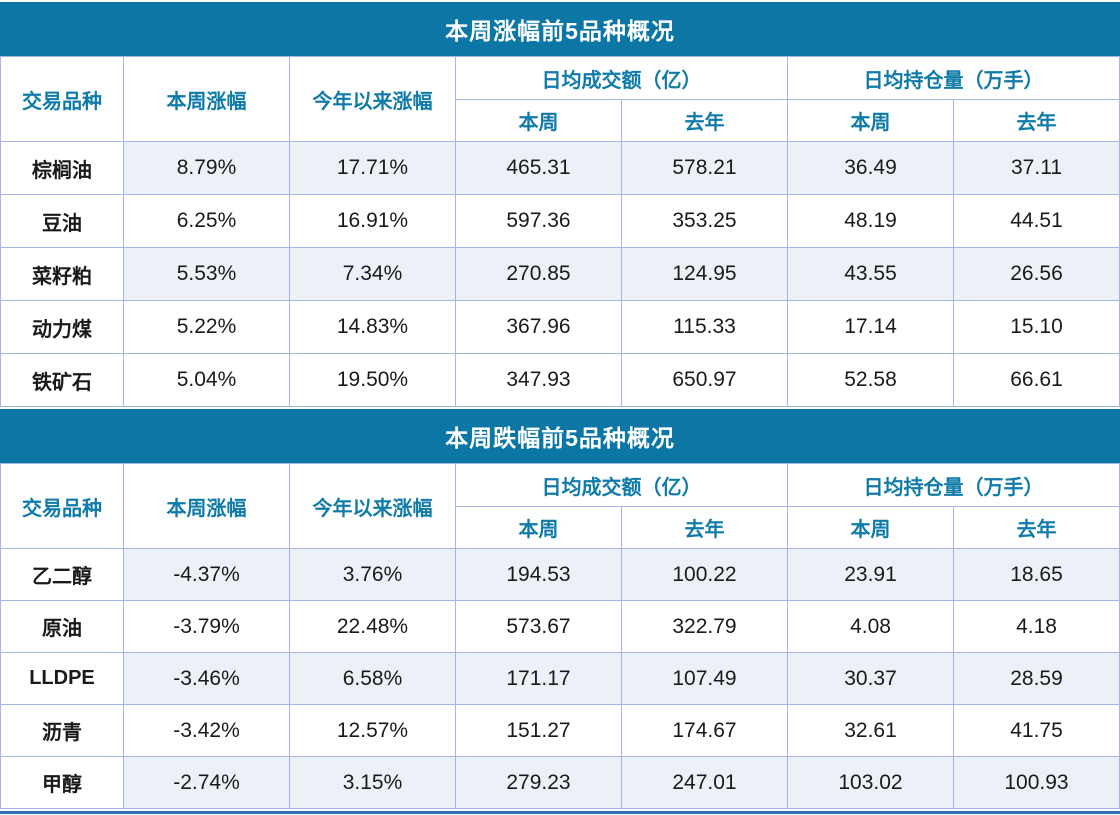 Image resolution: width=1120 pixels, height=815 pixels. I want to click on table-row: 菜籽粕 5.53% 7.34% 270.85 124.95 43.55 26.56, so click(560, 274).